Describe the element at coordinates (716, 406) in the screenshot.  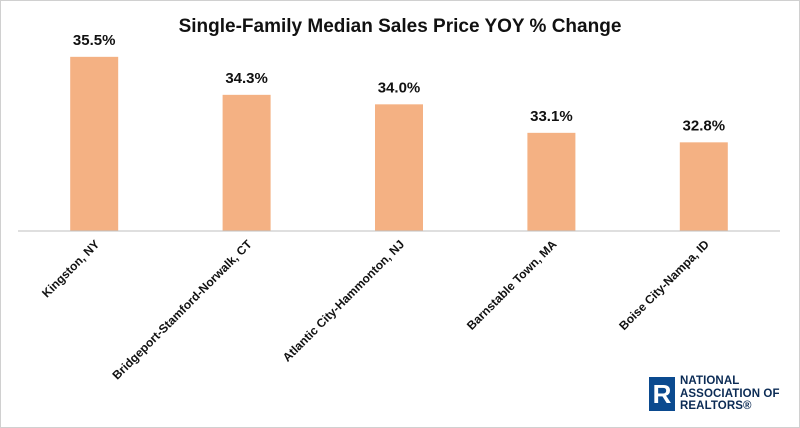
I see `logo-line-3: REALTORS®` at that location.